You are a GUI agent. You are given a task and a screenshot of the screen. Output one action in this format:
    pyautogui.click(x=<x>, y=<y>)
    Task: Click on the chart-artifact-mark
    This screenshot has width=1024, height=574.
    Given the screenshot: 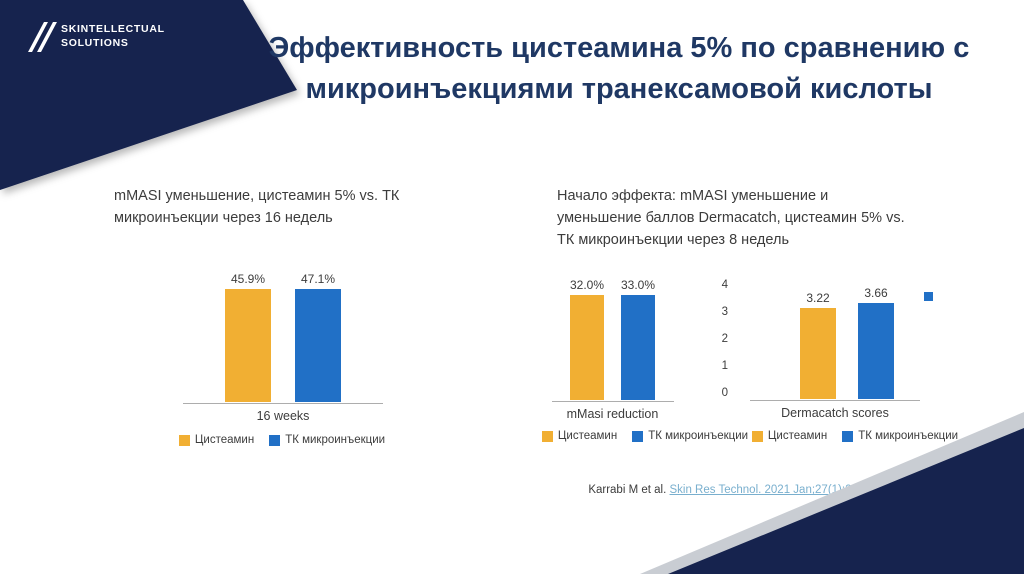 What is the action you would take?
    pyautogui.click(x=928, y=296)
    